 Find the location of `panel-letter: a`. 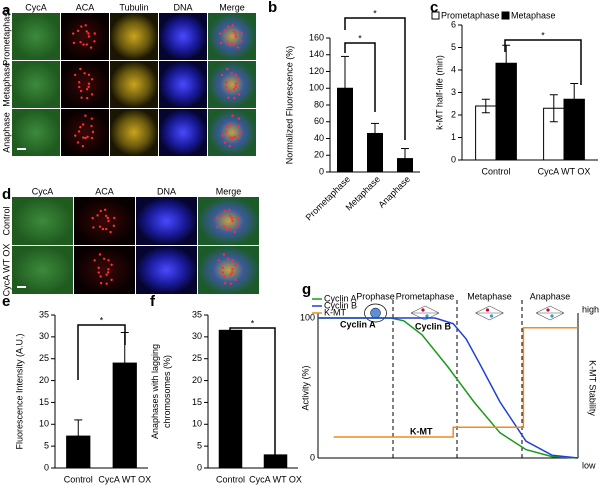

panel-letter: a is located at coordinates (6, 10).